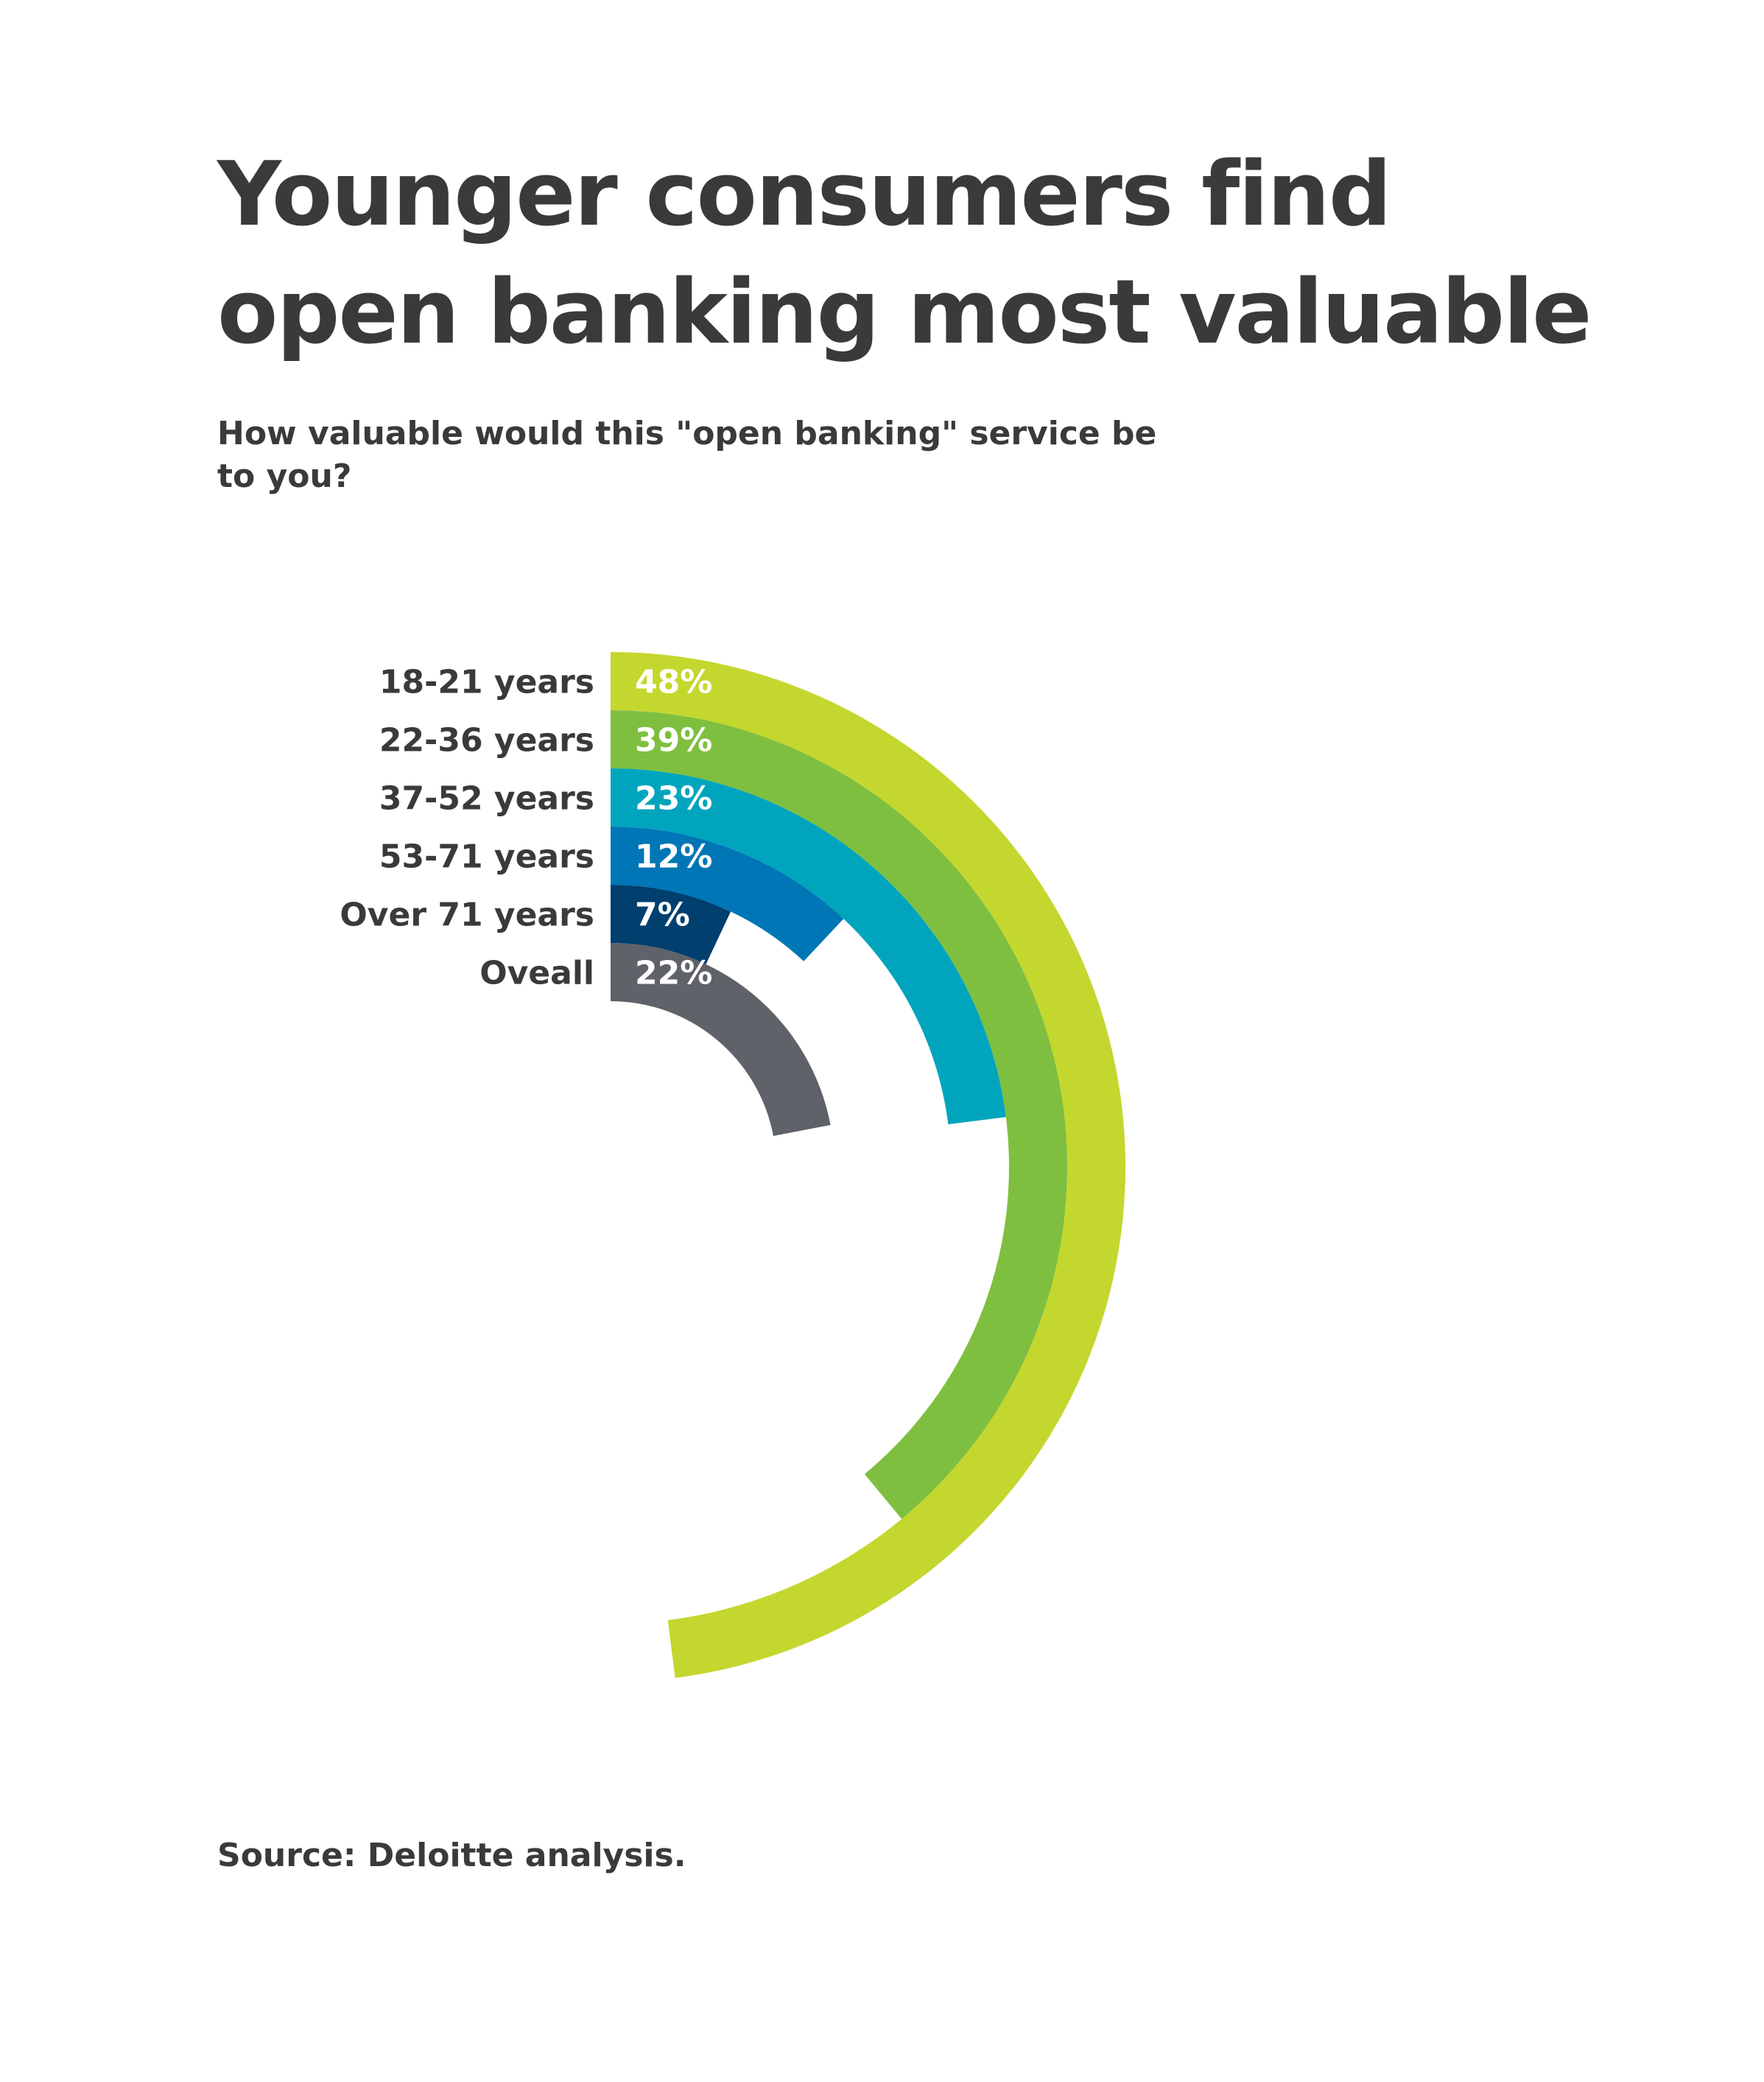 This screenshot has width=1764, height=2082. What do you see at coordinates (486, 857) in the screenshot?
I see `category-label-53-71-years: 53-71 years` at bounding box center [486, 857].